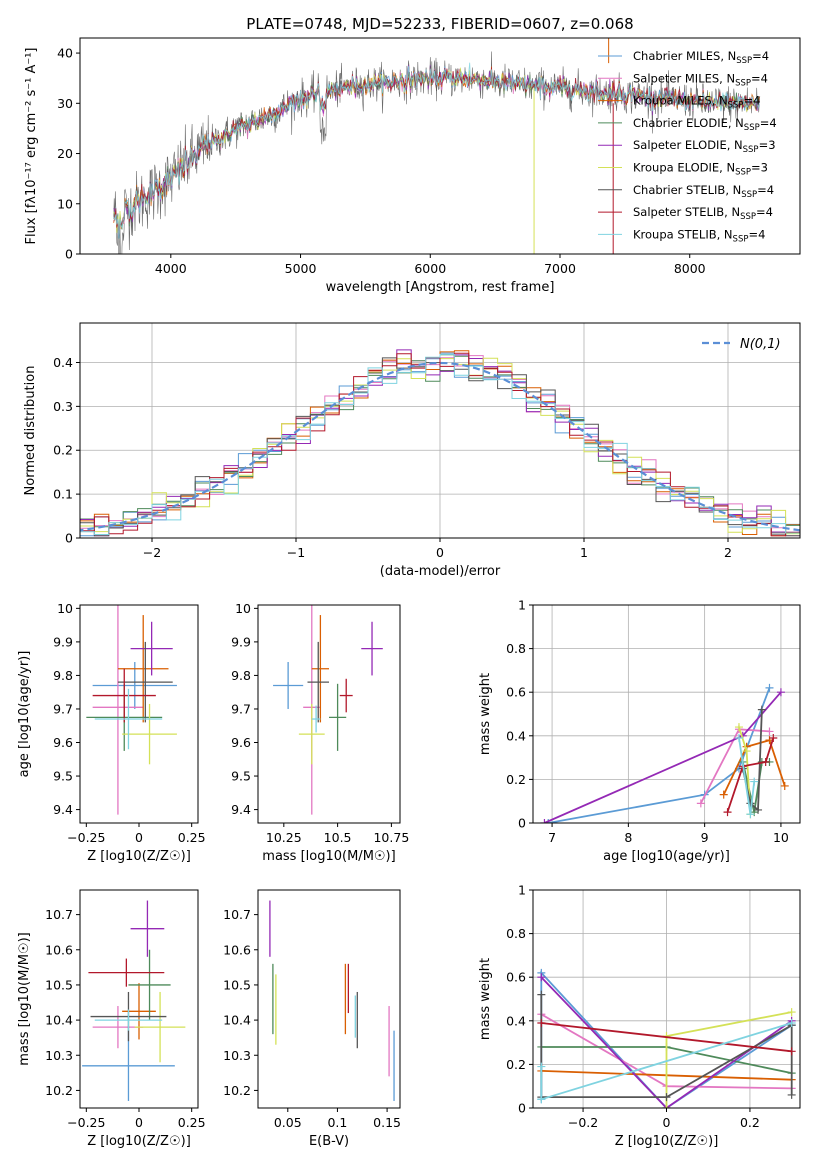  Describe the element at coordinates (59, 949) in the screenshot. I see `y-tick-label: 10.6` at that location.